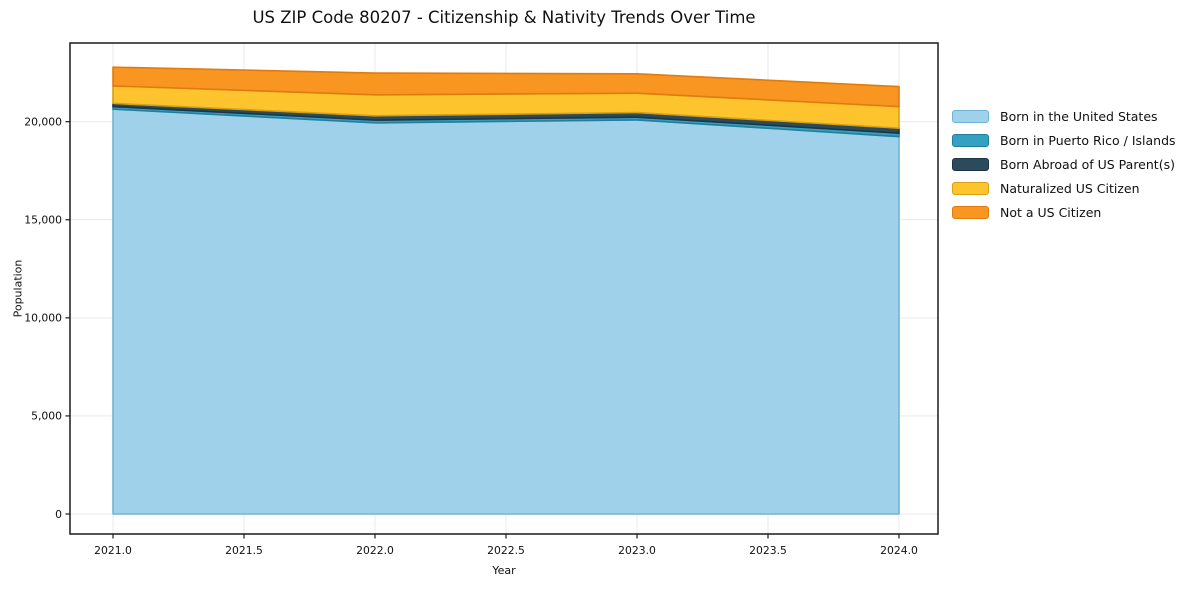 The image size is (1189, 590). I want to click on legend-item: Naturalized US Citizen, so click(1064, 188).